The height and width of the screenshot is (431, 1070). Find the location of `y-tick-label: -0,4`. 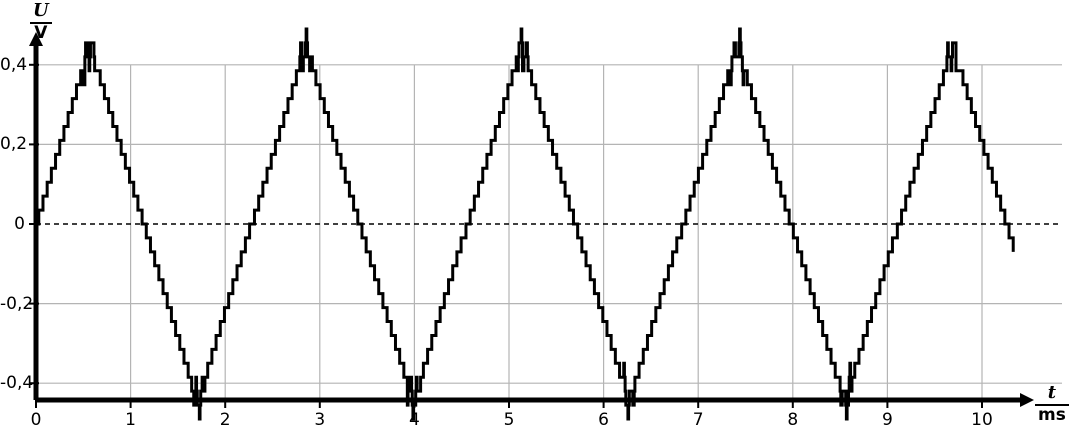

y-tick-label: -0,4 is located at coordinates (17, 383).